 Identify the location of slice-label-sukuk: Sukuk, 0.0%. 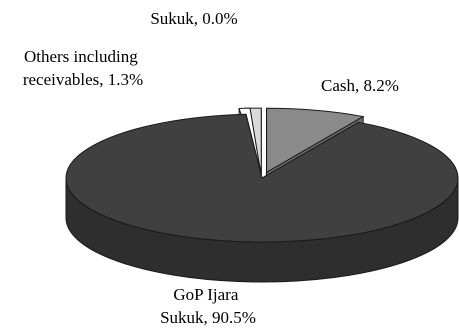
(193, 18).